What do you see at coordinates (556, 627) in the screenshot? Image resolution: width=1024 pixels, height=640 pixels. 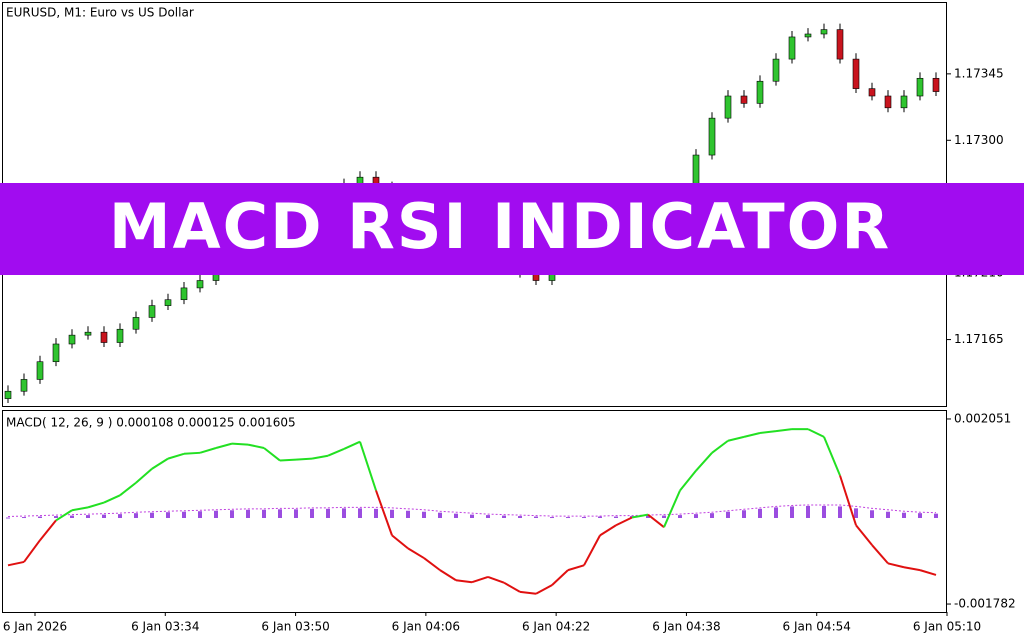 I see `x-tick-label: 6 Jan 04:22` at bounding box center [556, 627].